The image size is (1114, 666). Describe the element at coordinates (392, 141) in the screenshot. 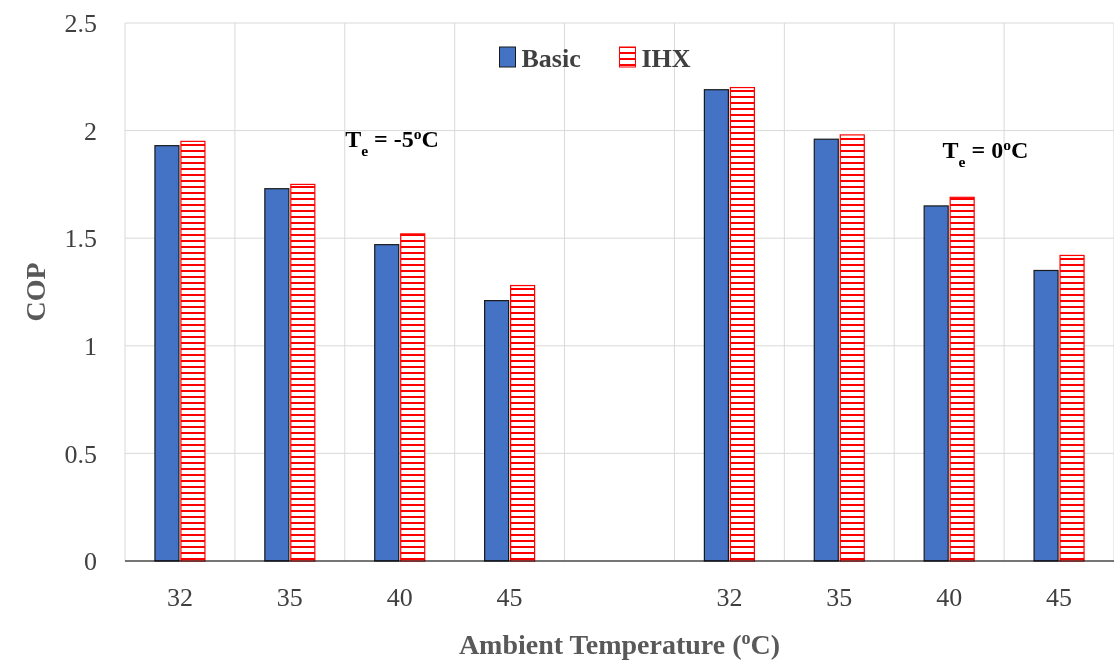

I see `annotation: T$_{e}$ = -5$^{o}$C` at that location.